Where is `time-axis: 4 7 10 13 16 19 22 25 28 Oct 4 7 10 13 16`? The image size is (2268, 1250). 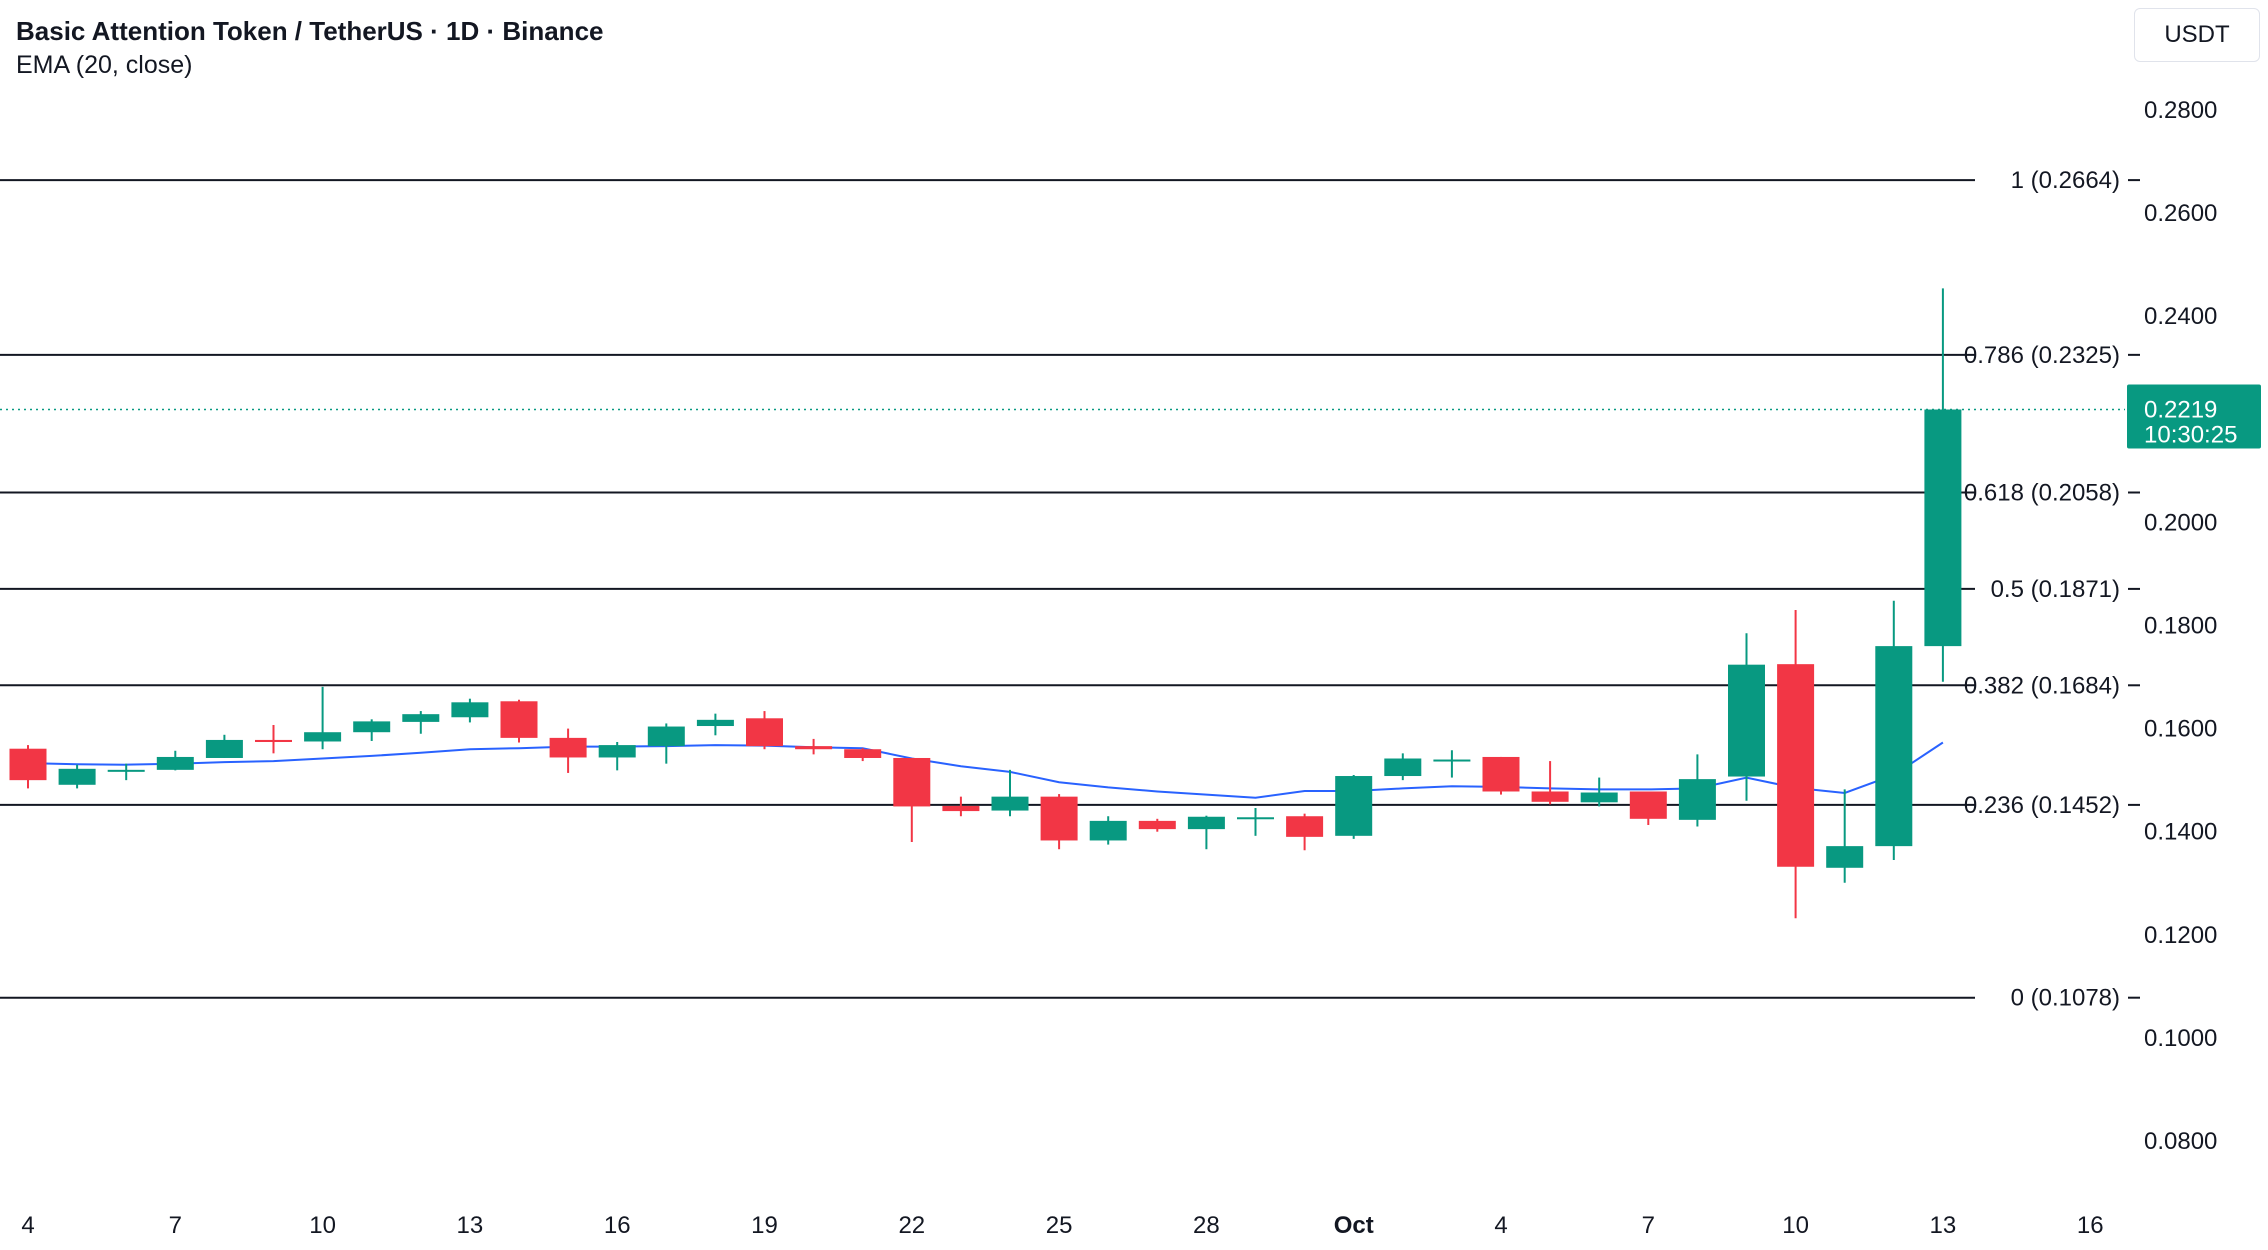
time-axis: 4 7 10 13 16 19 22 25 28 Oct 4 7 10 13 16 is located at coordinates (1062, 1225).